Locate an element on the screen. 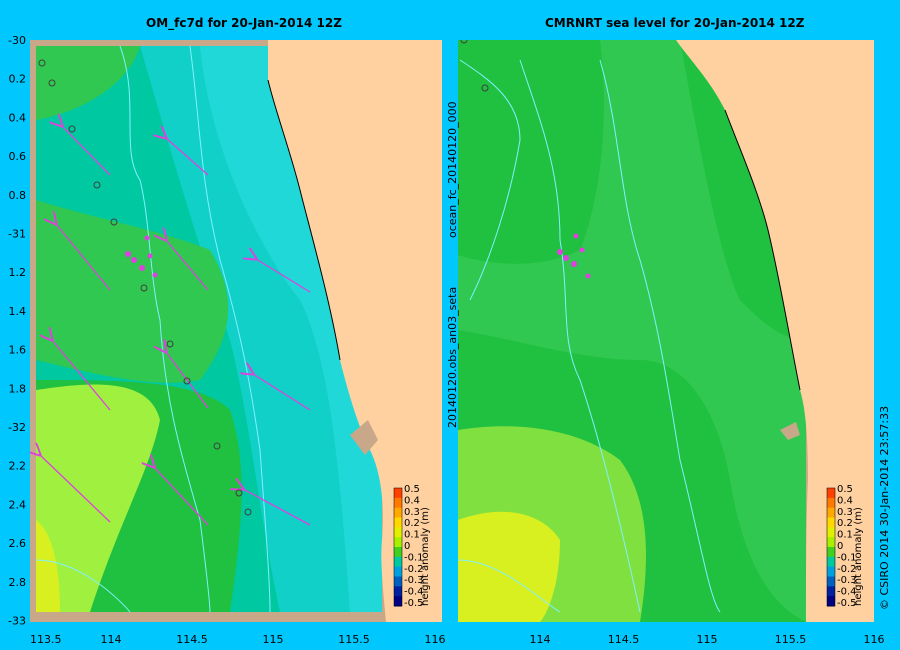 Image resolution: width=900 pixels, height=650 pixels. latitude-tick-label: 0.2 is located at coordinates (18, 79).